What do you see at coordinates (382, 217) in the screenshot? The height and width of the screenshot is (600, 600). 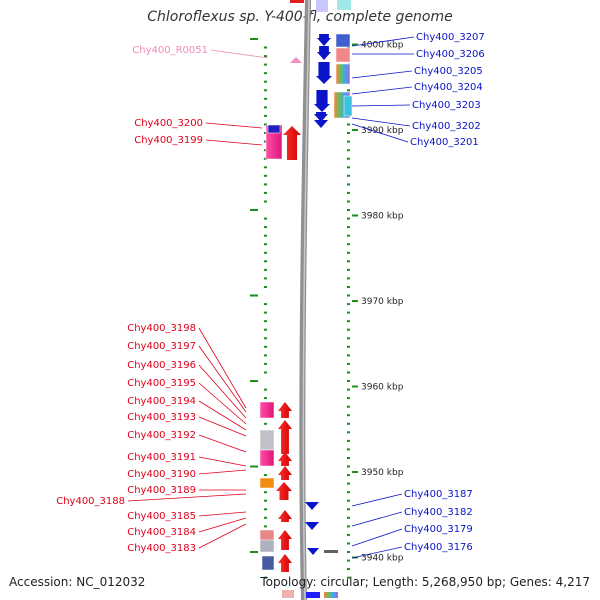 I see `scale-label: 3980 kbp` at bounding box center [382, 217].